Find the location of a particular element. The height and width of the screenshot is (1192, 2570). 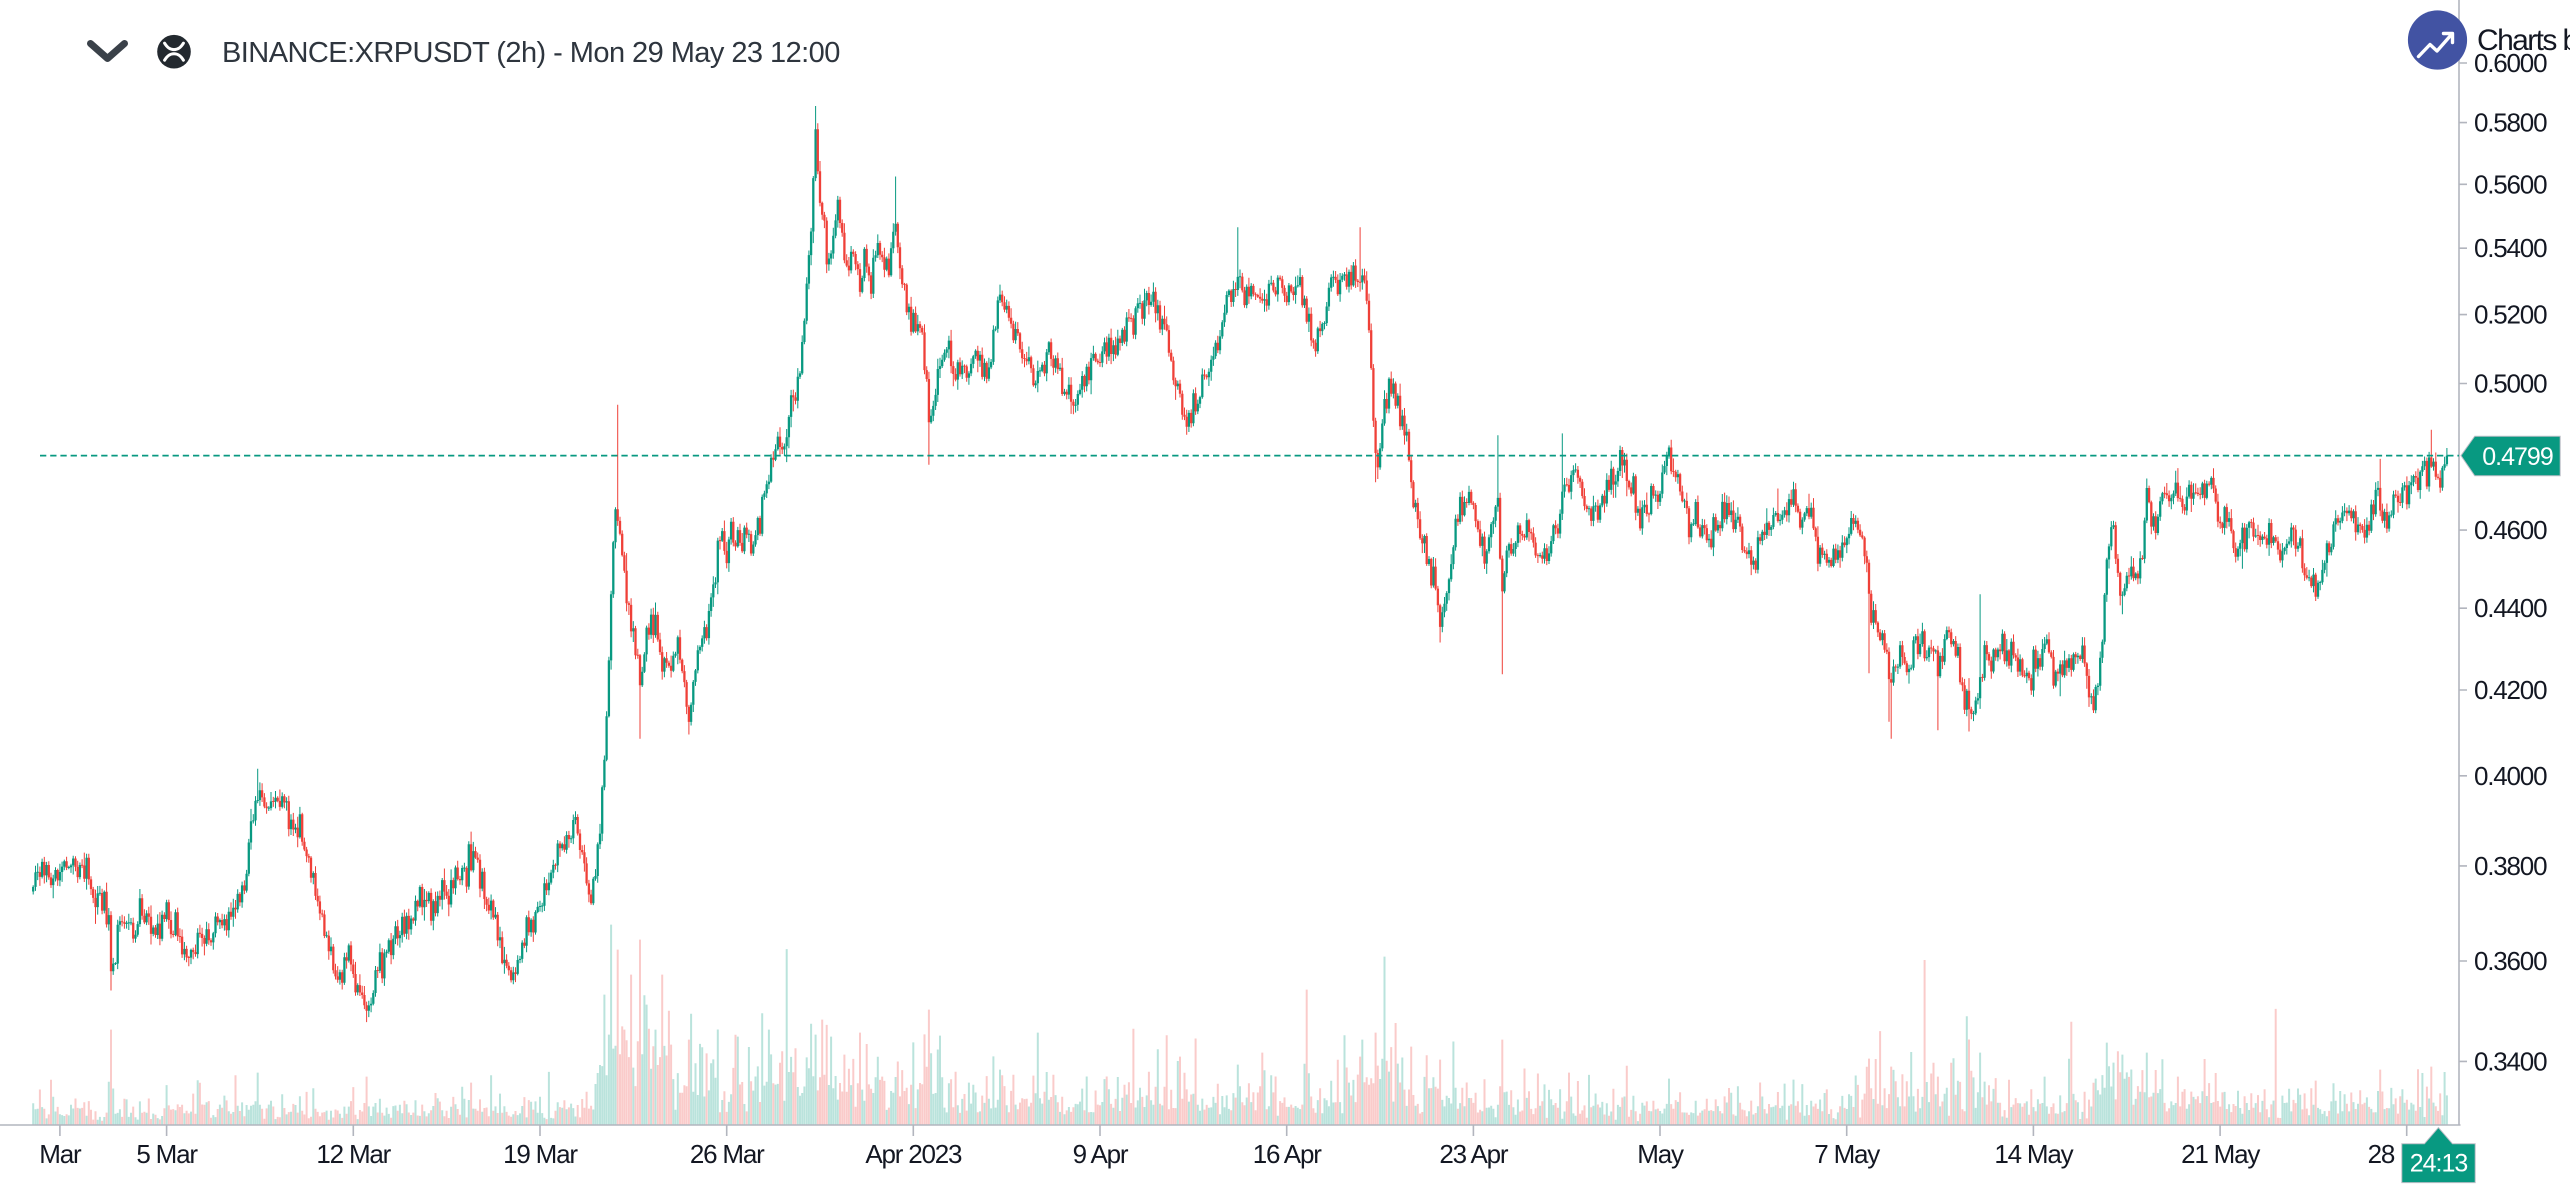

svg-text: 5 Mar is located at coordinates (167, 1154).